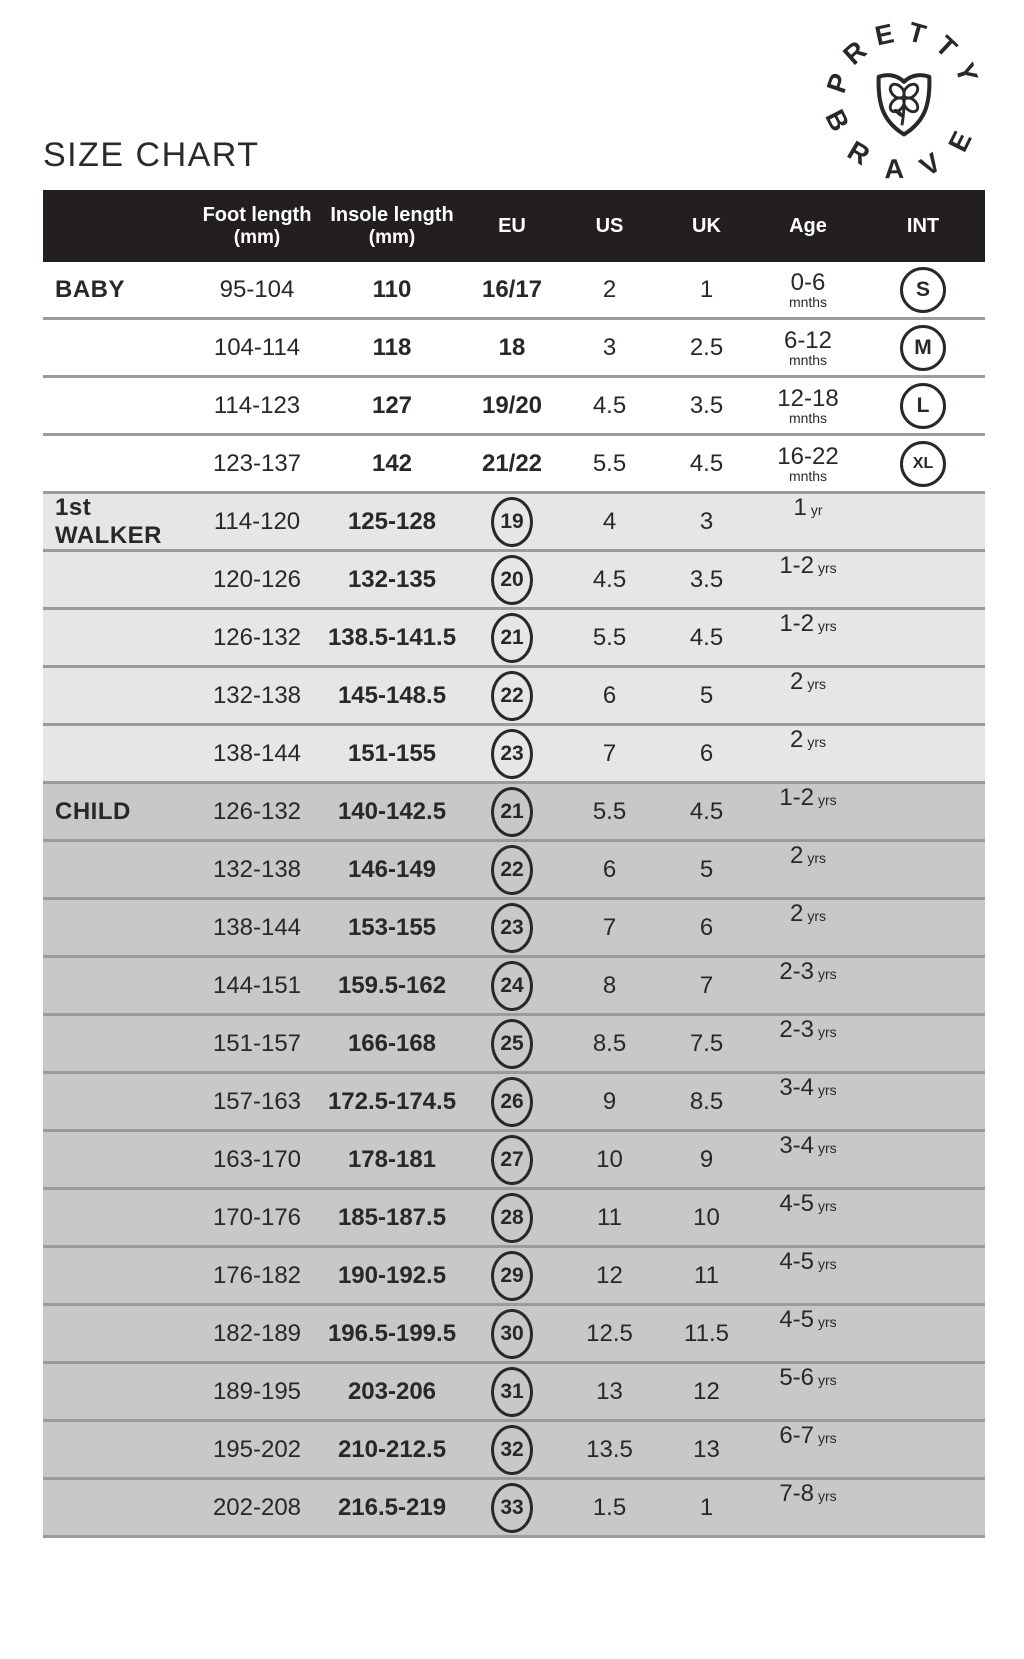 The width and height of the screenshot is (1024, 1659). Describe the element at coordinates (257, 753) in the screenshot. I see `foot-length-value: 138-144` at that location.